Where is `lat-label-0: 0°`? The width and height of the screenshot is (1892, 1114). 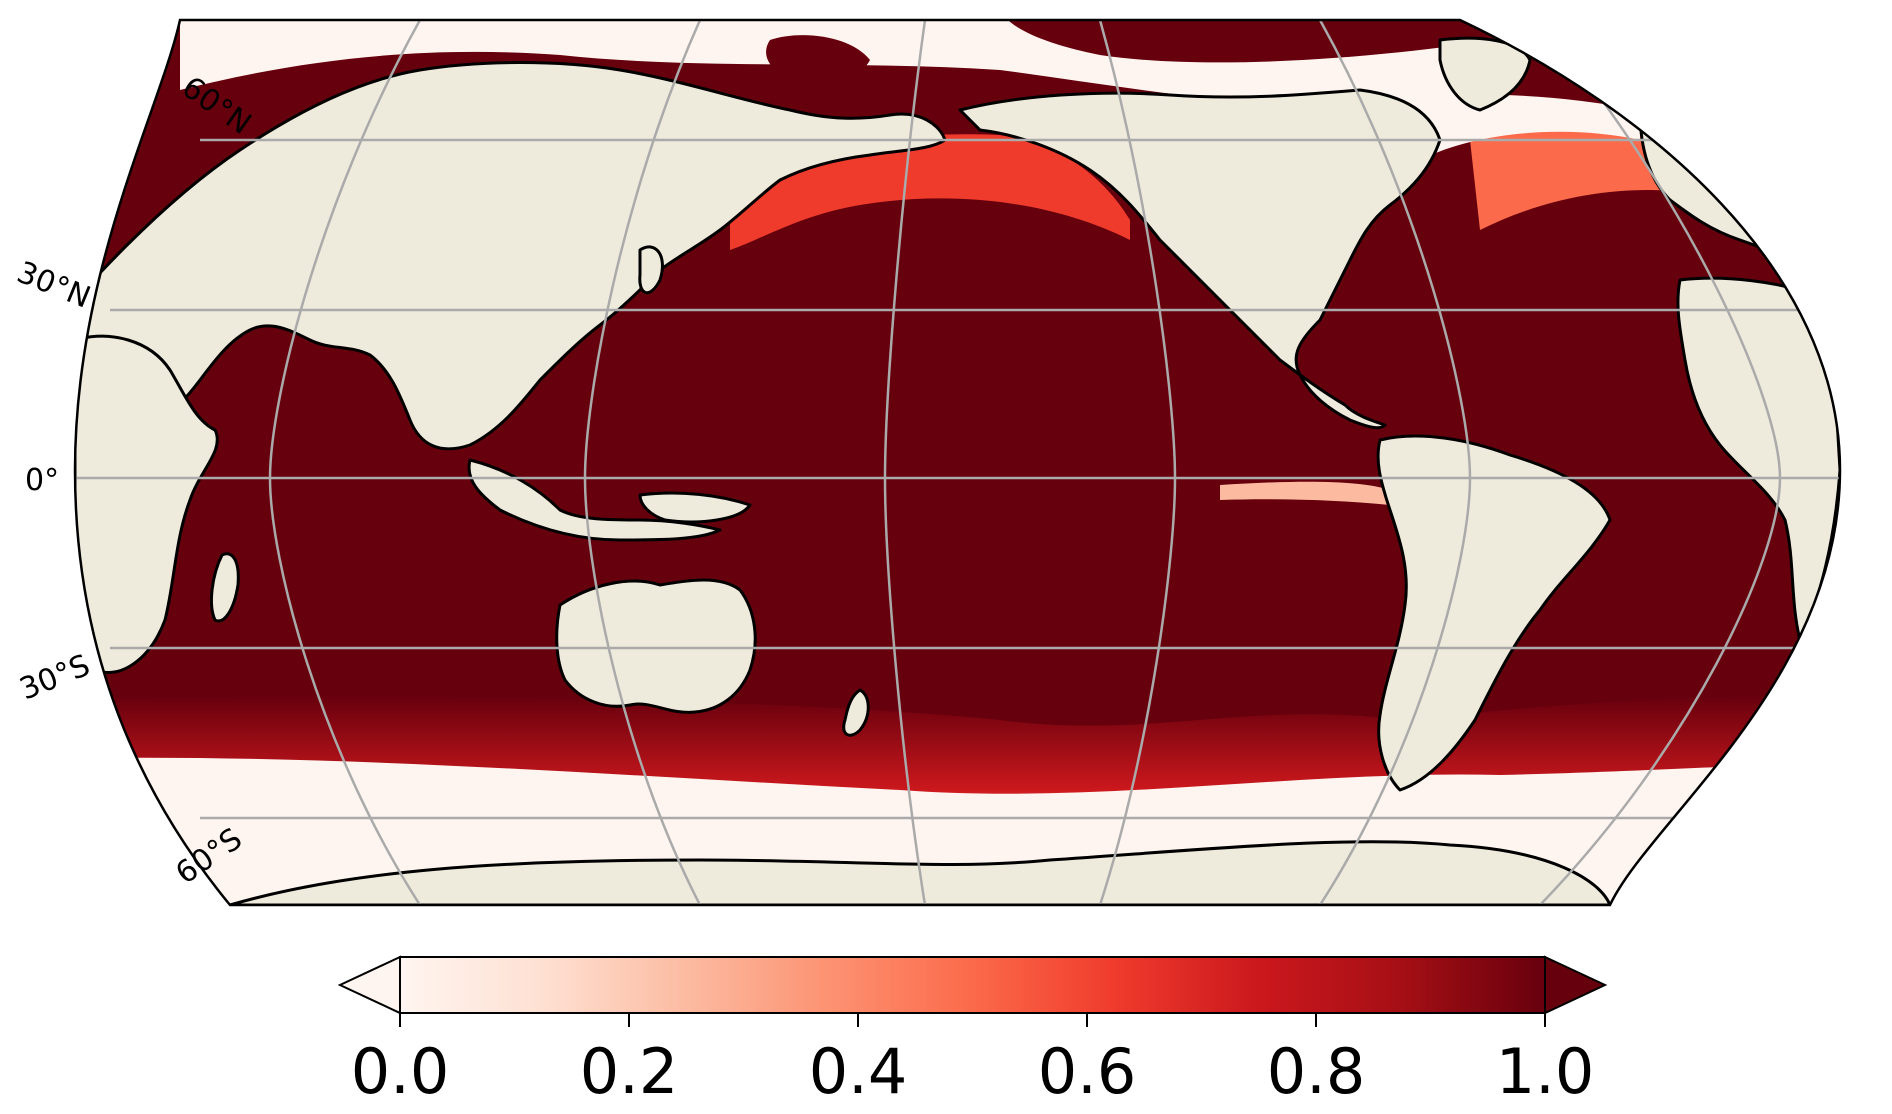 lat-label-0: 0° is located at coordinates (42, 480).